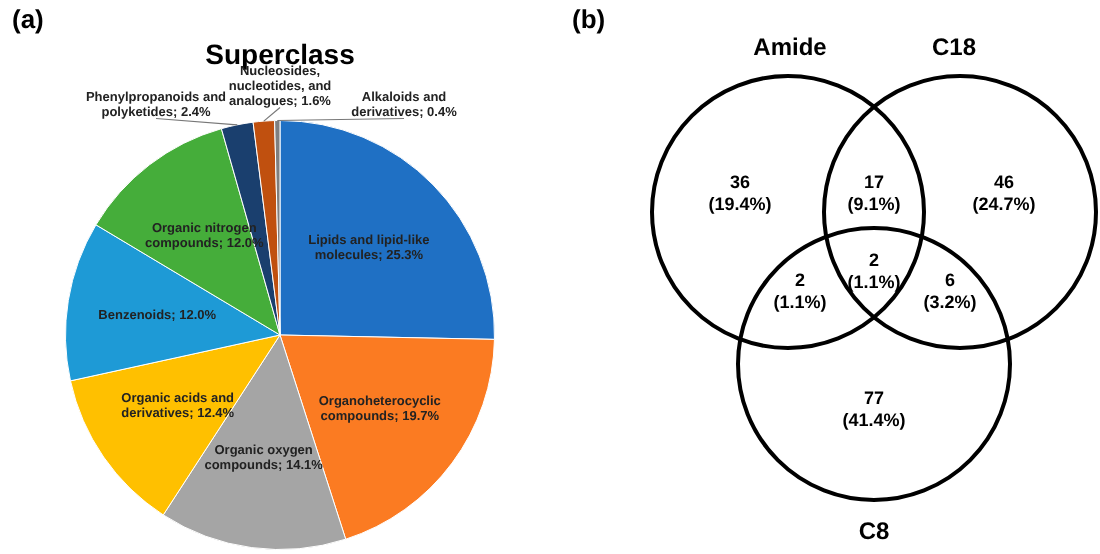 This screenshot has width=1100, height=554. What do you see at coordinates (1004, 181) in the screenshot?
I see `data-label: 46` at bounding box center [1004, 181].